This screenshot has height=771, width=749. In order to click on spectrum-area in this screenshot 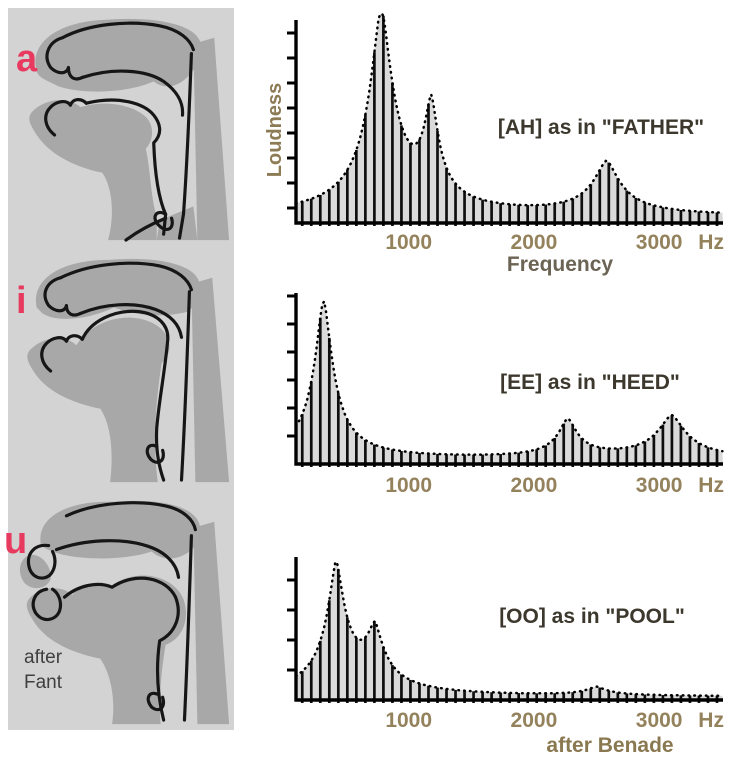, I will do `click(509, 630)`.